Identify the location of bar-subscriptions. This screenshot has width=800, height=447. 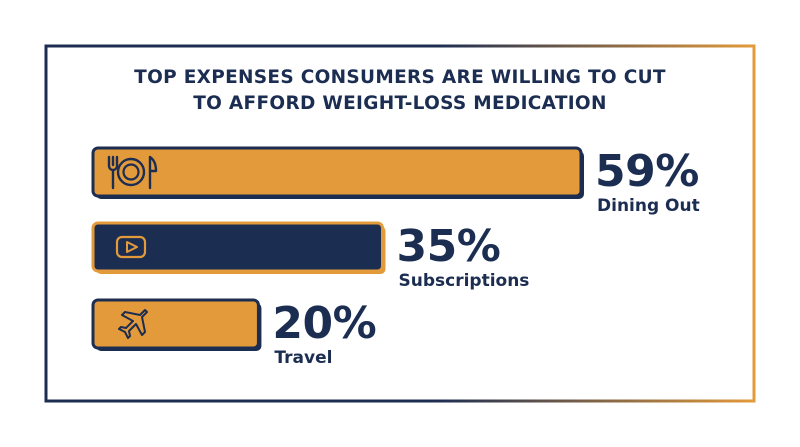
(237, 247).